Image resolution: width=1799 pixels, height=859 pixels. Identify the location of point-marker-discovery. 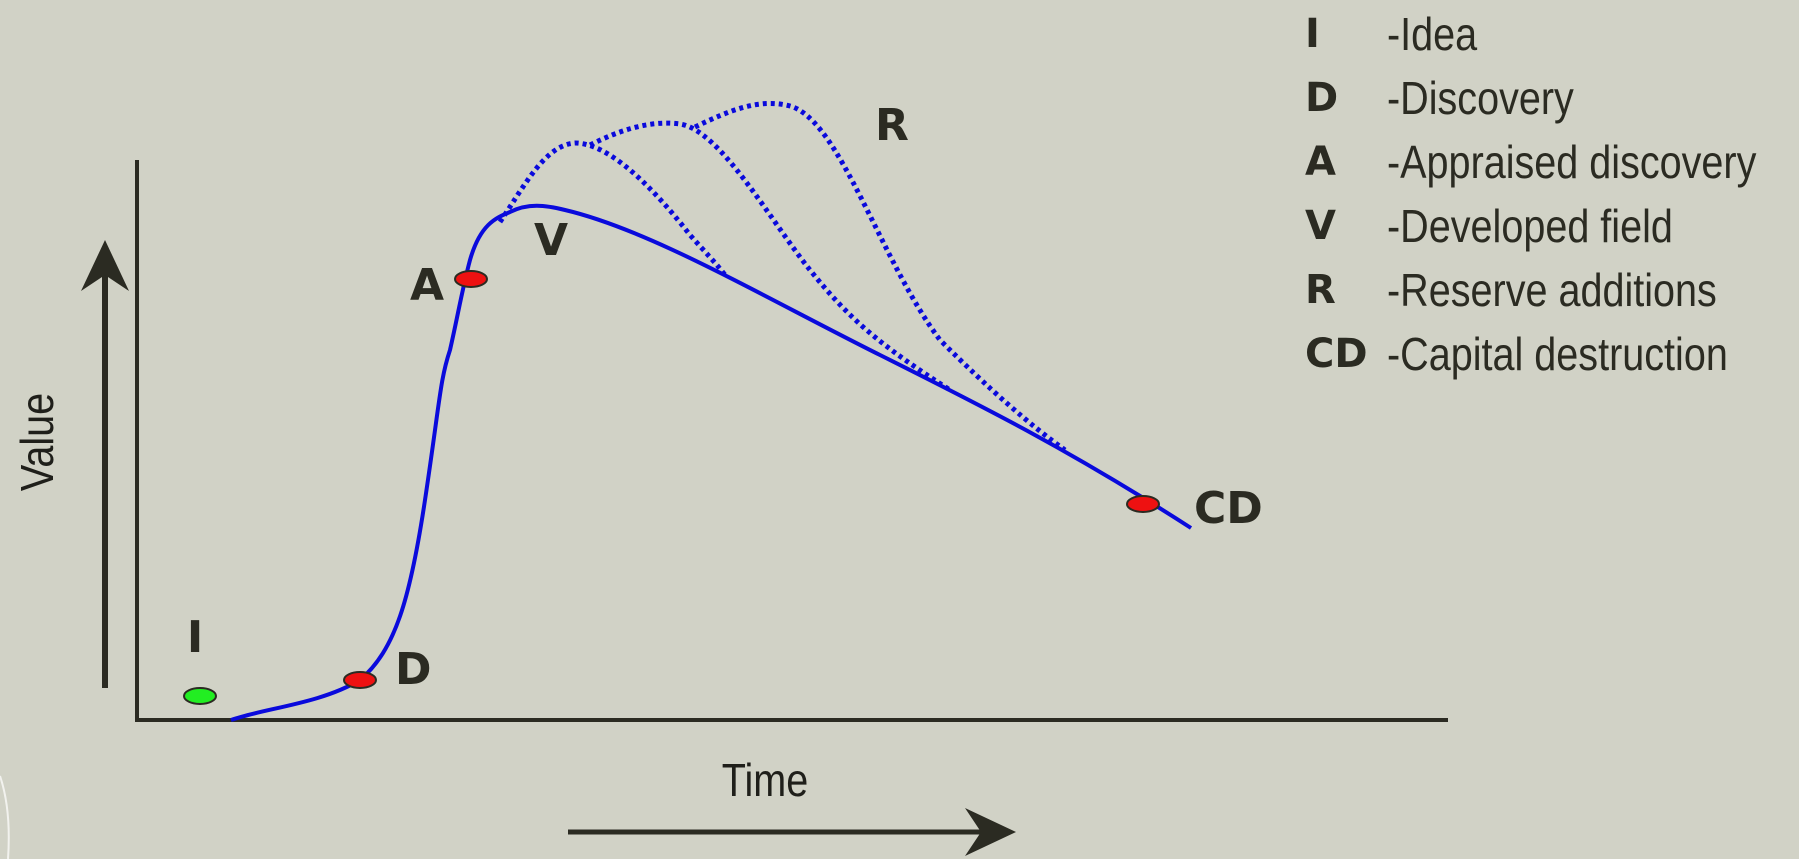
(360, 680).